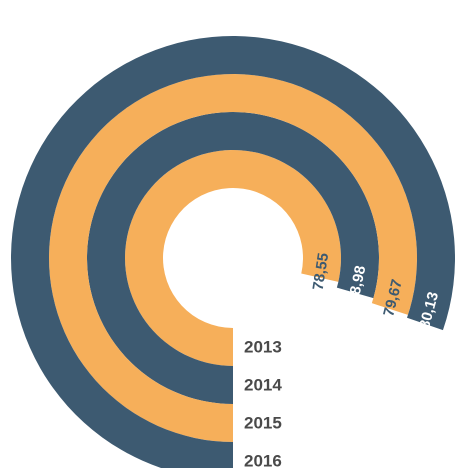 The width and height of the screenshot is (462, 473). What do you see at coordinates (263, 385) in the screenshot?
I see `year-label-2014: 2014` at bounding box center [263, 385].